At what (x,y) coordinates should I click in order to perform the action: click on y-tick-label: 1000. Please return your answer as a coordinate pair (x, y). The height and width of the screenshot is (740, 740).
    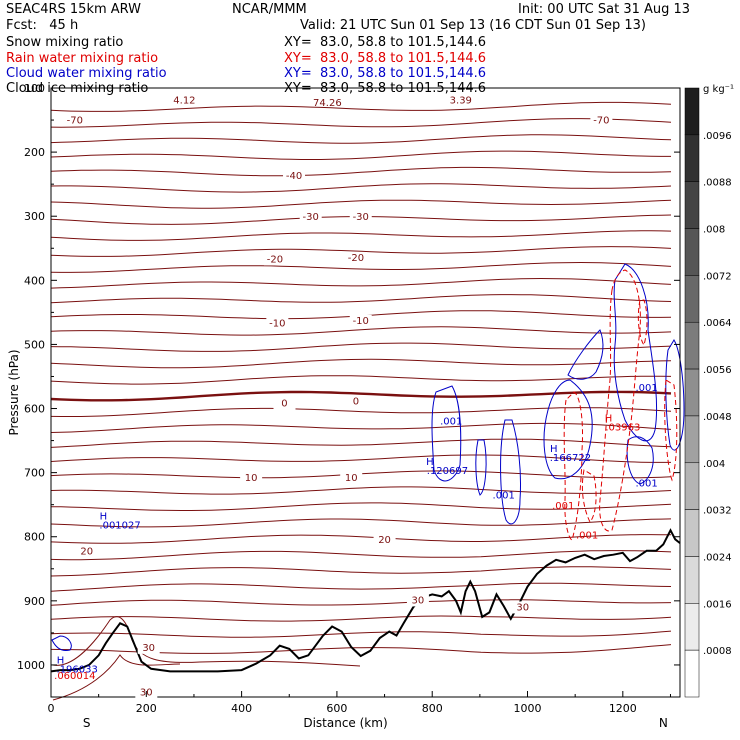
    Looking at the image, I should click on (31, 665).